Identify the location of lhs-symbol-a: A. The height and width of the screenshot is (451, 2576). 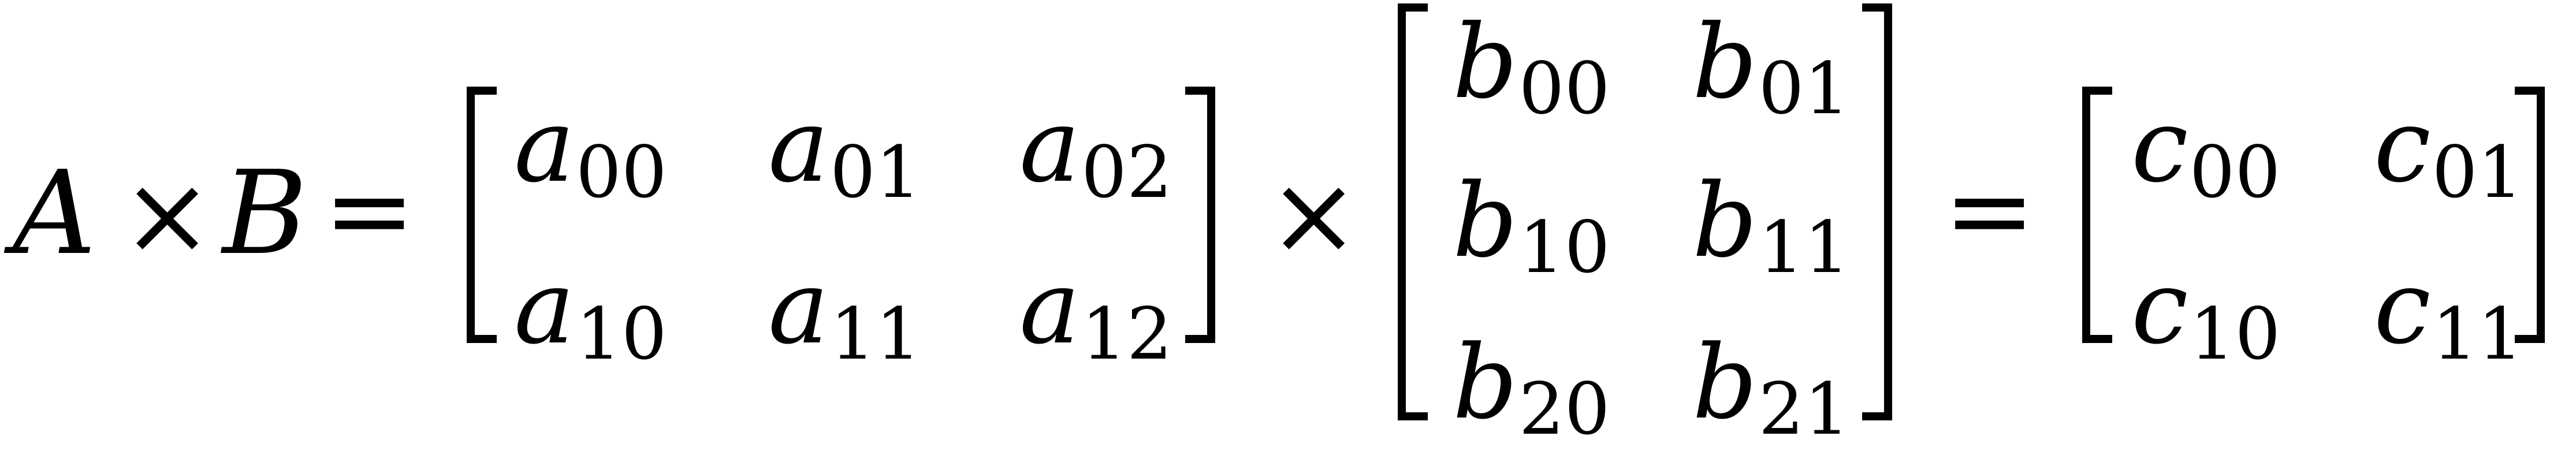
(55, 213).